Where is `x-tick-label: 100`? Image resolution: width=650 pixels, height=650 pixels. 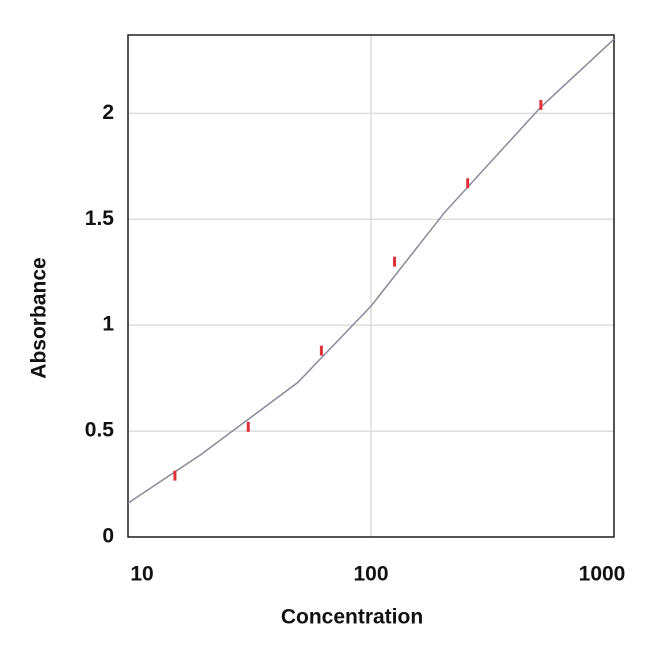
x-tick-label: 100 is located at coordinates (370, 574).